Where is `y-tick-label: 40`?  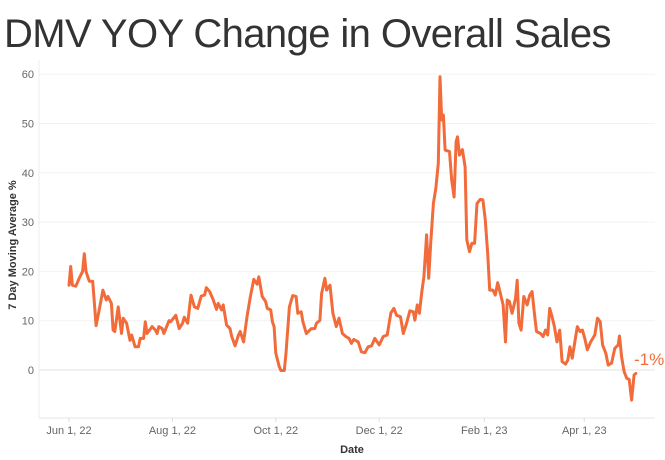
y-tick-label: 40 is located at coordinates (28, 174).